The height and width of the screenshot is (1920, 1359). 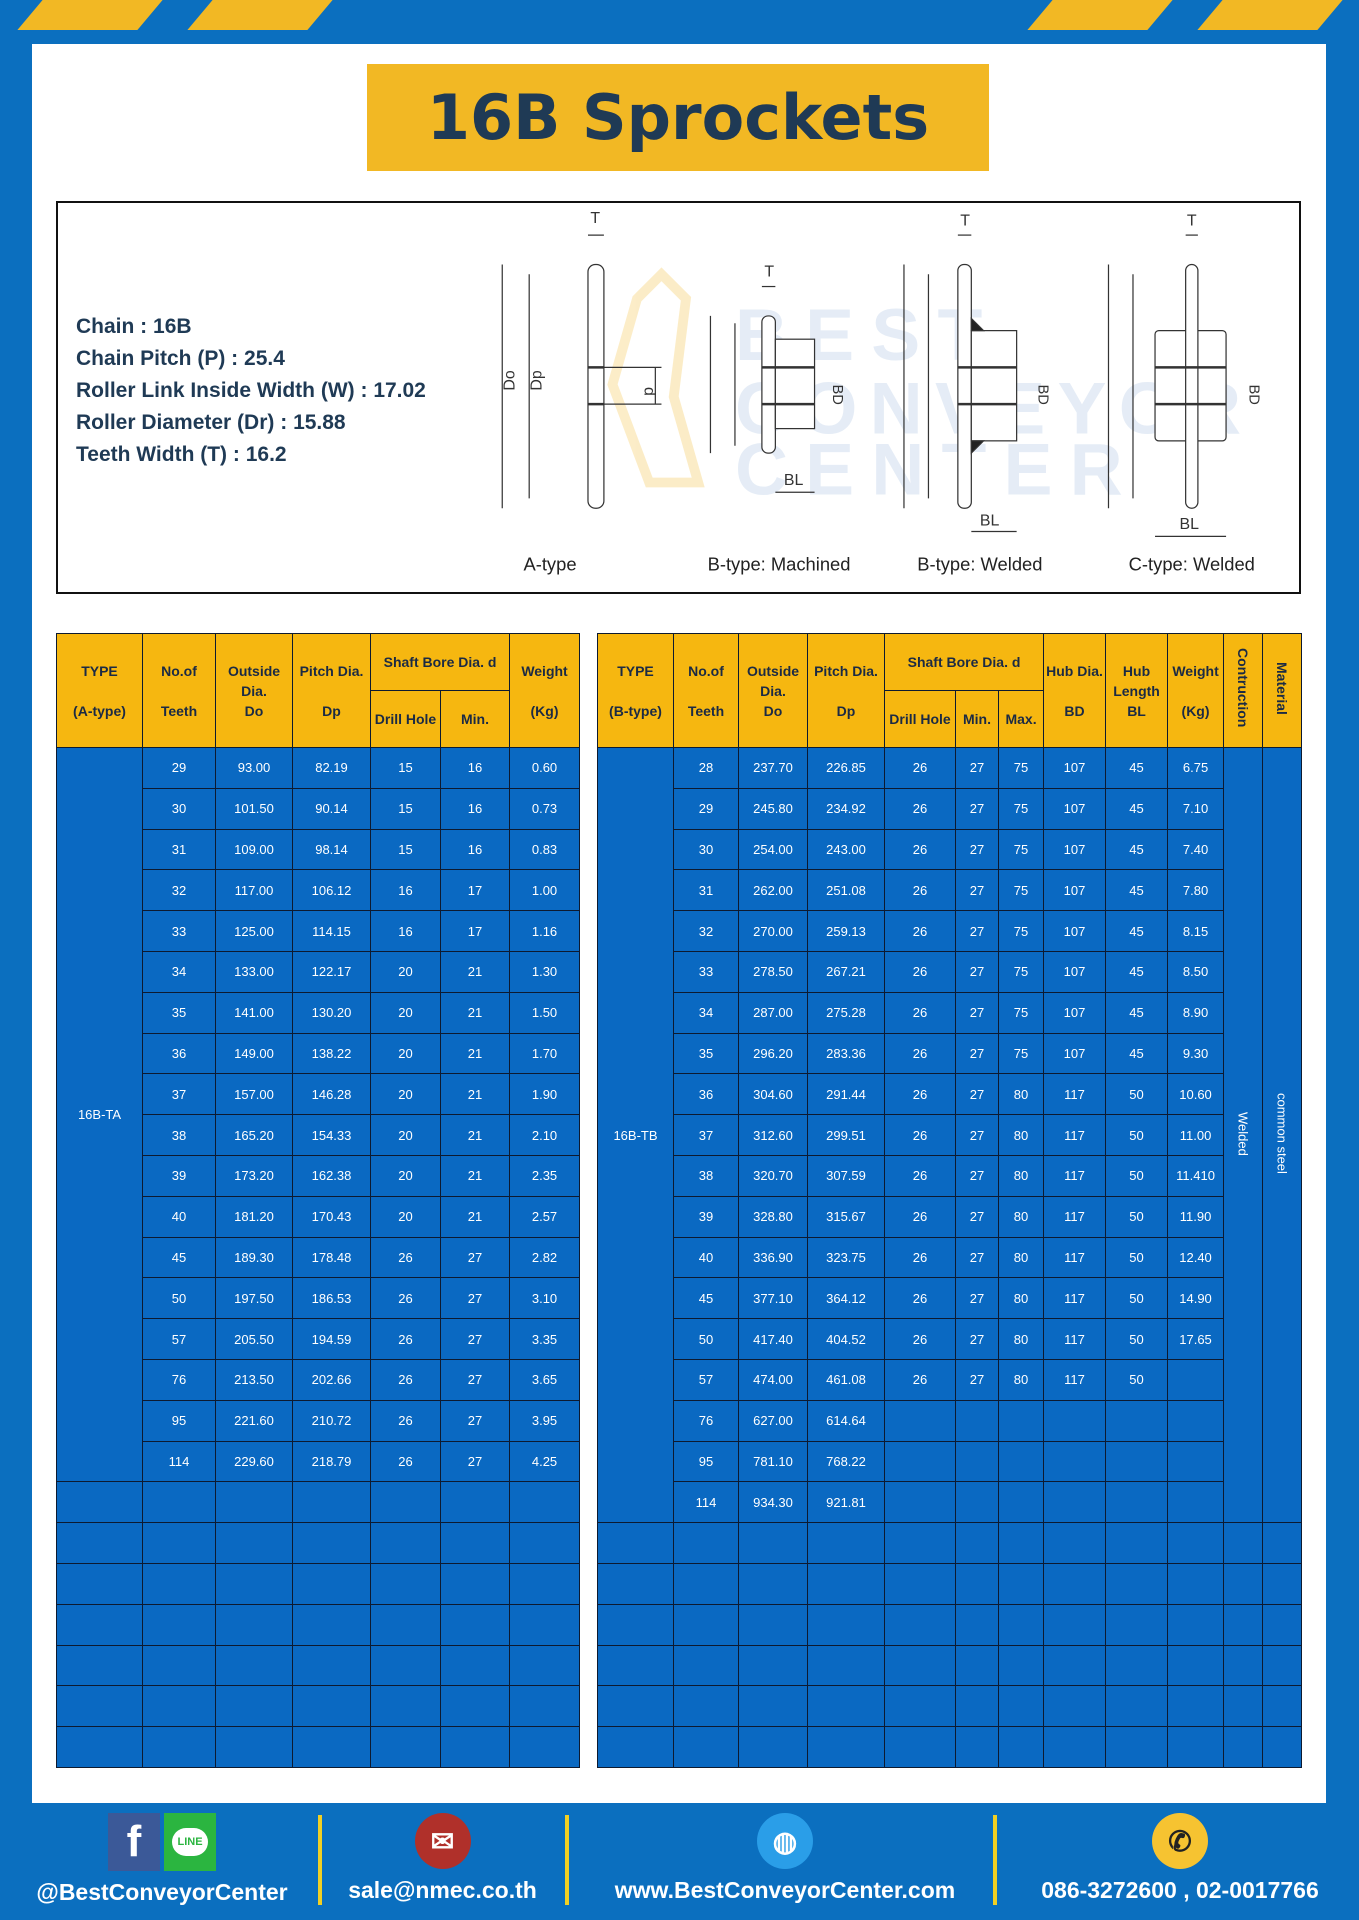 I want to click on table-row: 76 213.50 202.66 26 27 3.65, so click(x=319, y=1379).